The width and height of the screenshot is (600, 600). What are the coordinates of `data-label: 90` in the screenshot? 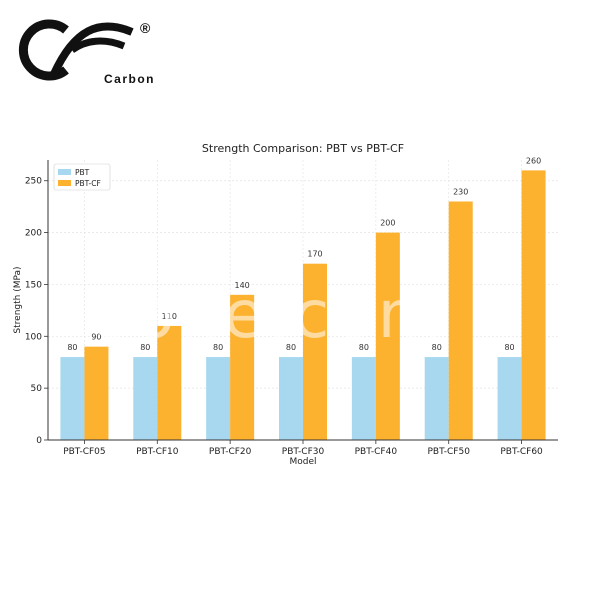 It's located at (96, 337).